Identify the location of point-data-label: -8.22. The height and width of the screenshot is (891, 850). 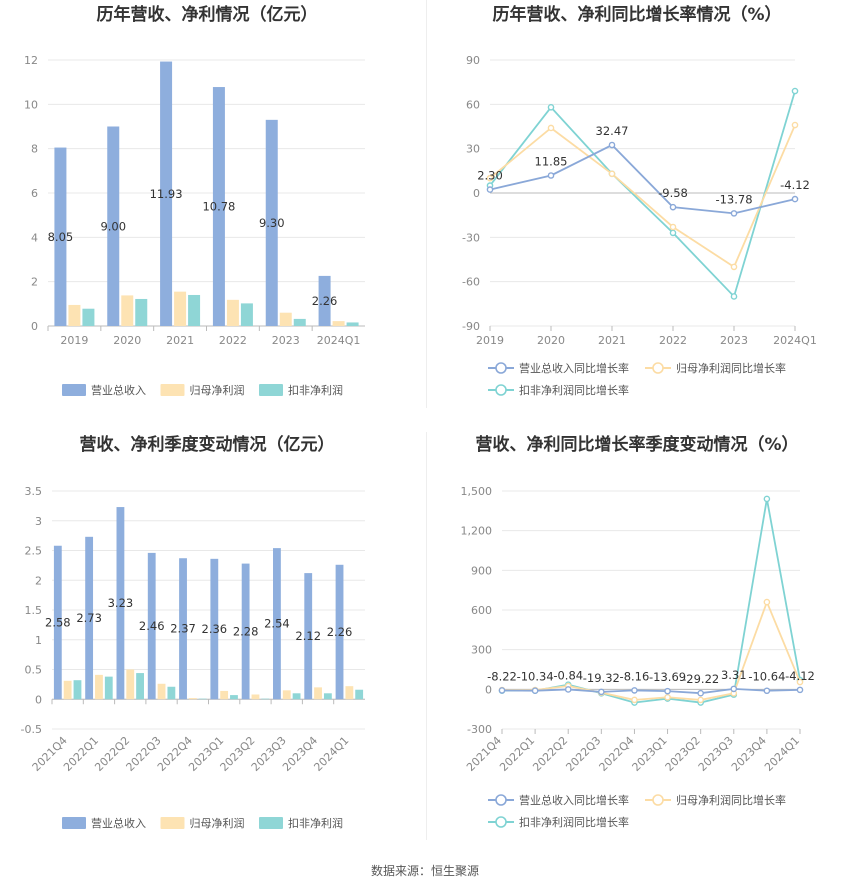
(502, 676).